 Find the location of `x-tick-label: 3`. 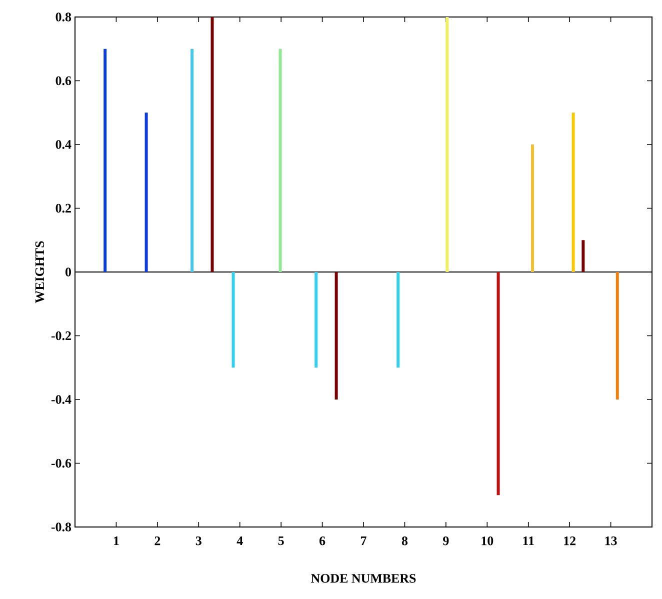

x-tick-label: 3 is located at coordinates (199, 541).